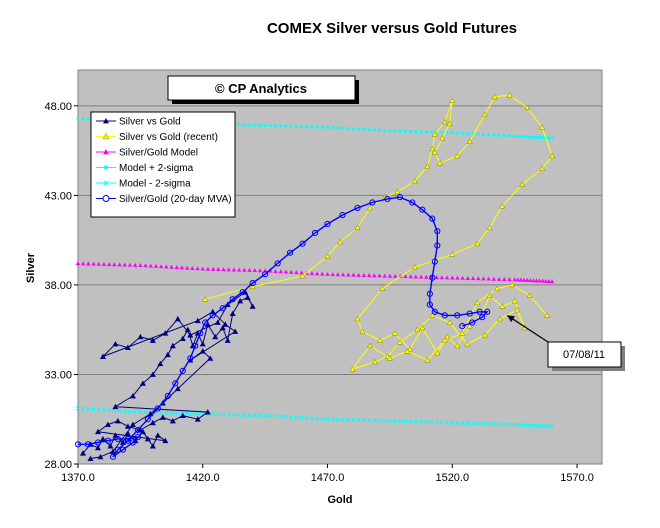 This screenshot has width=660, height=528. Describe the element at coordinates (58, 196) in the screenshot. I see `y-tick-label: 43.00` at that location.